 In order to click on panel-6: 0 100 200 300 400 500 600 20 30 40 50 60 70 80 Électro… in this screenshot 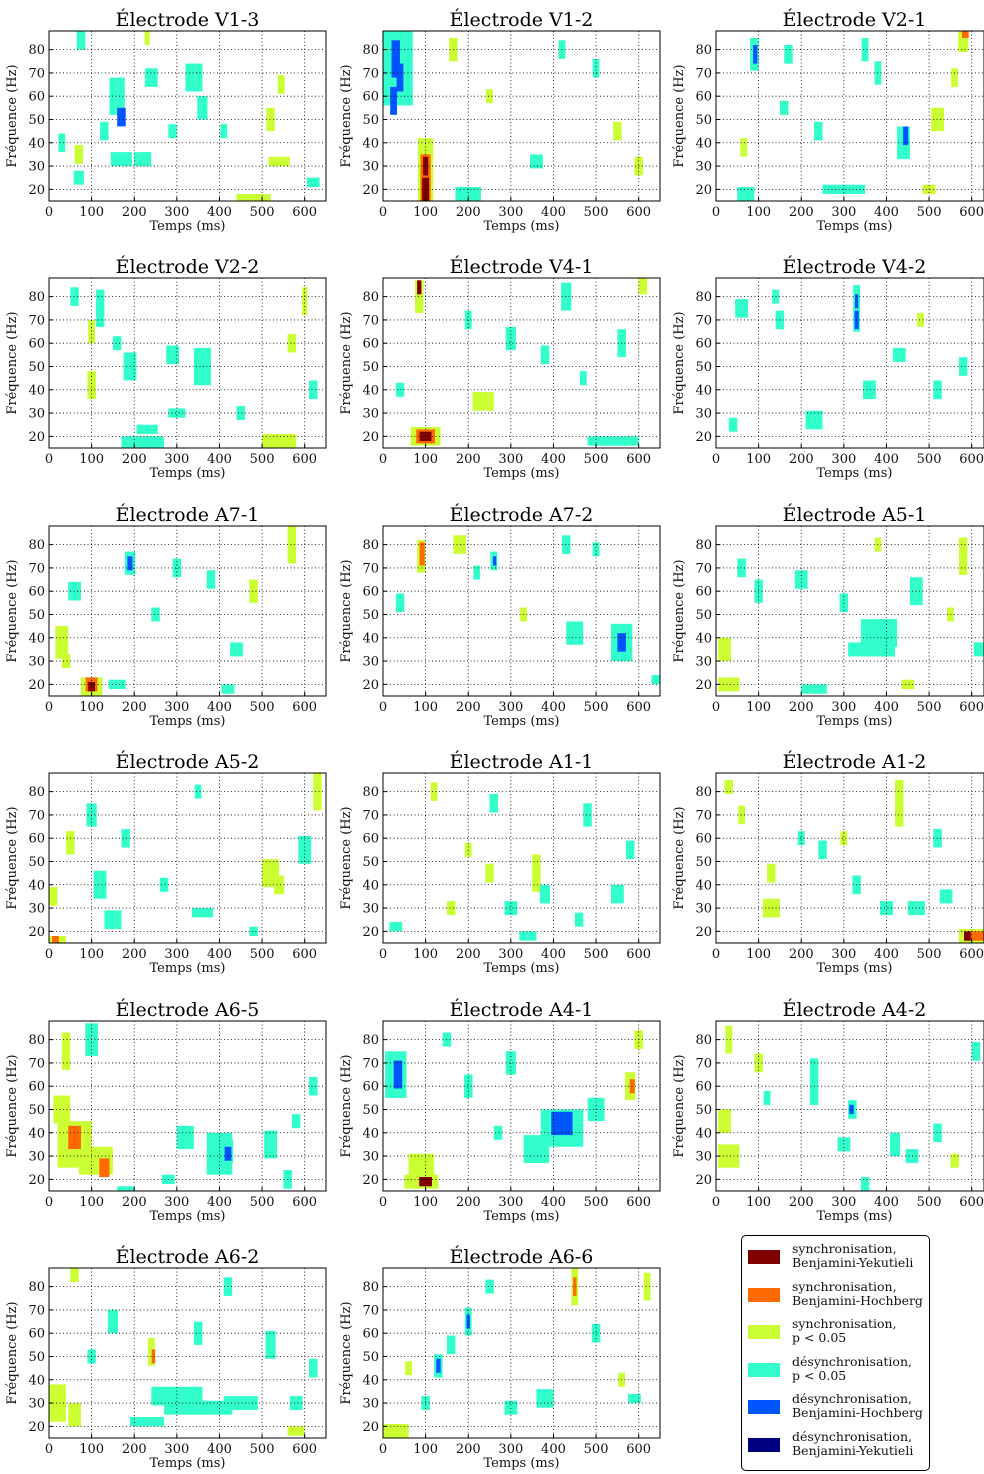, I will do `click(828, 368)`.